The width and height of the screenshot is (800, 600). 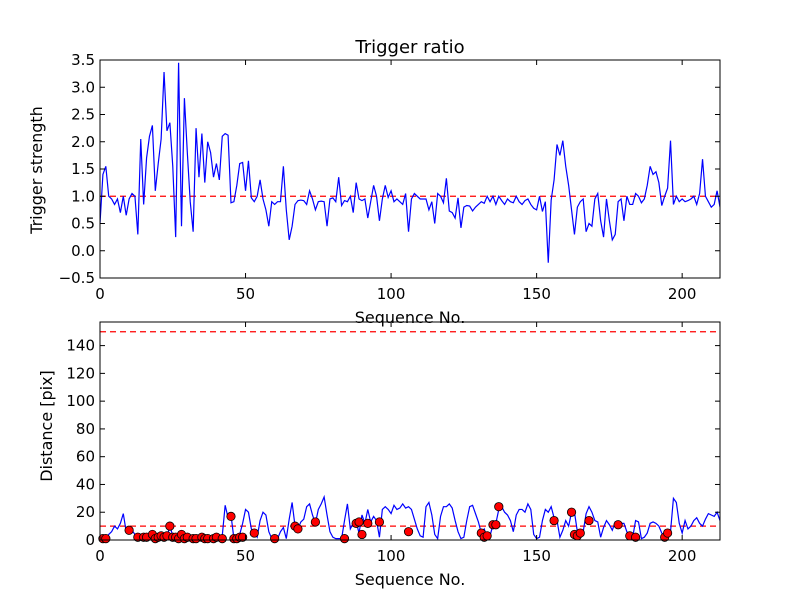 What do you see at coordinates (80, 373) in the screenshot?
I see `y-tick-label: 120` at bounding box center [80, 373].